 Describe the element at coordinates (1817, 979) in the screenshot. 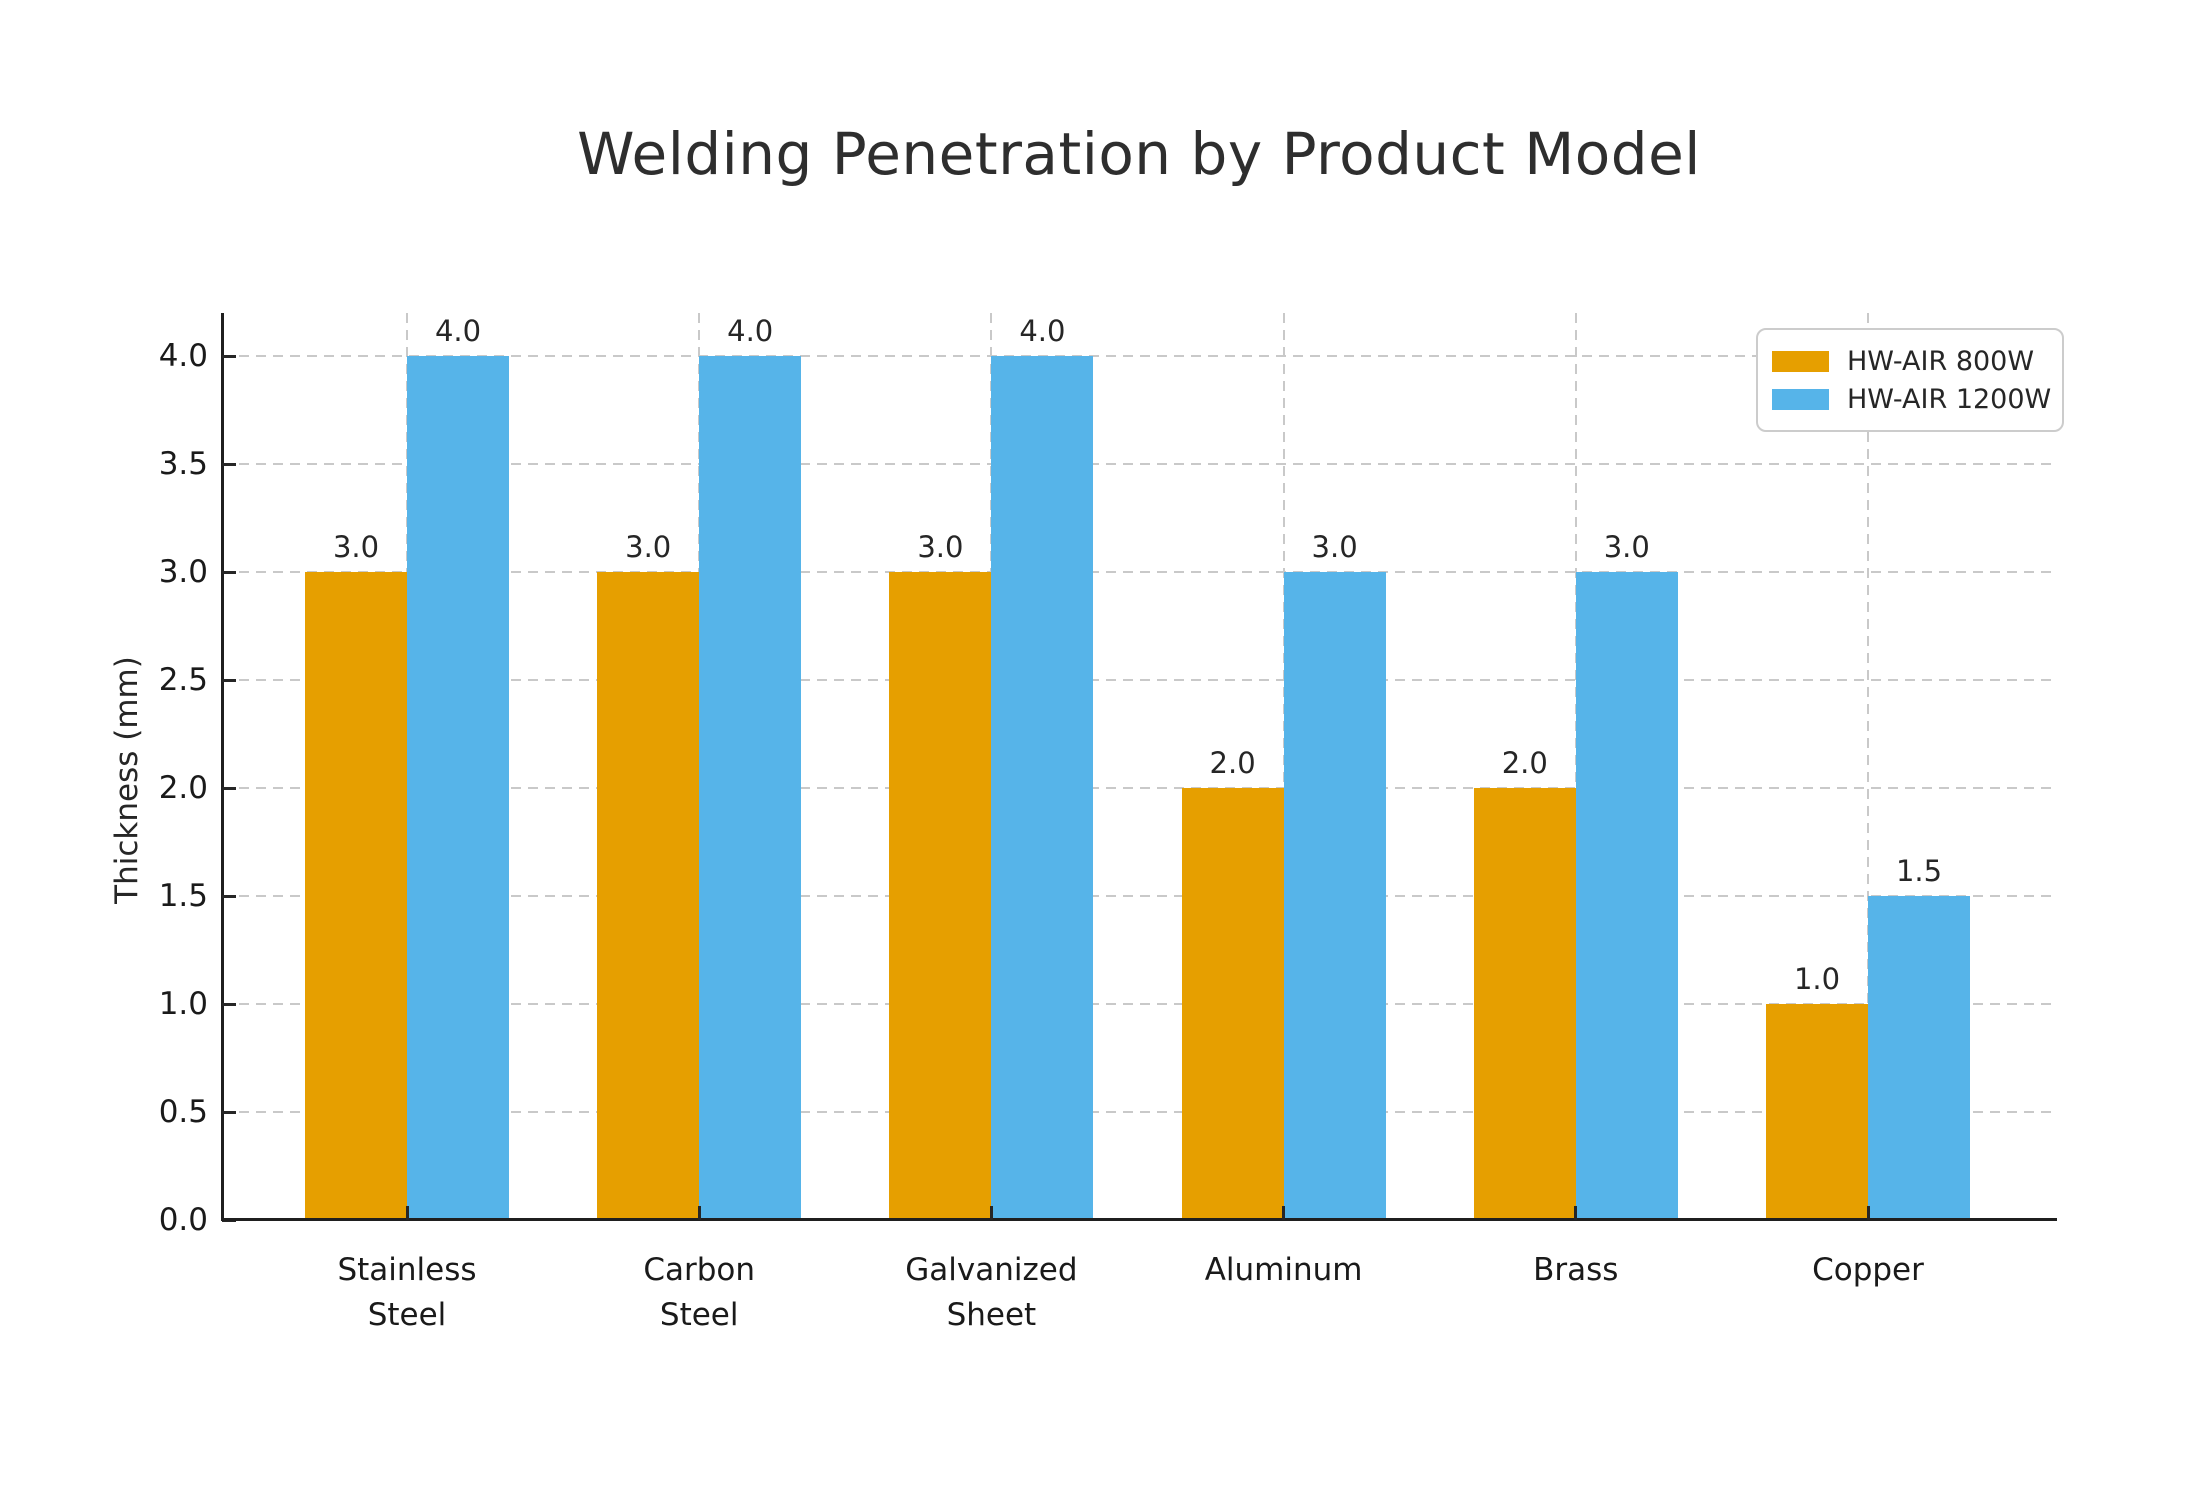

I see `bar-value-label: 1.0` at that location.